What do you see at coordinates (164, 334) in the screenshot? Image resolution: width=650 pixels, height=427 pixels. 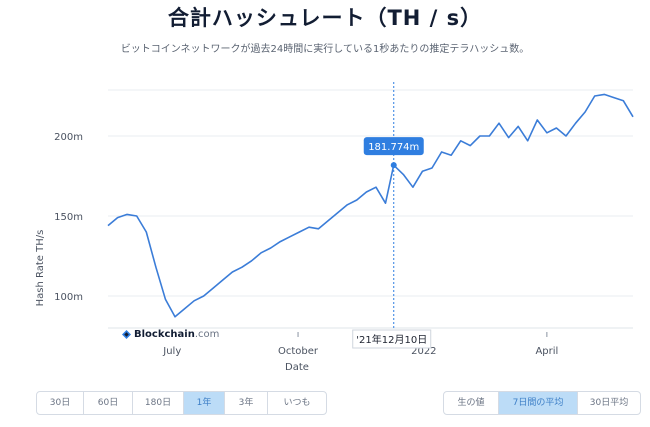 I see `logo-brand: Blockchain` at bounding box center [164, 334].